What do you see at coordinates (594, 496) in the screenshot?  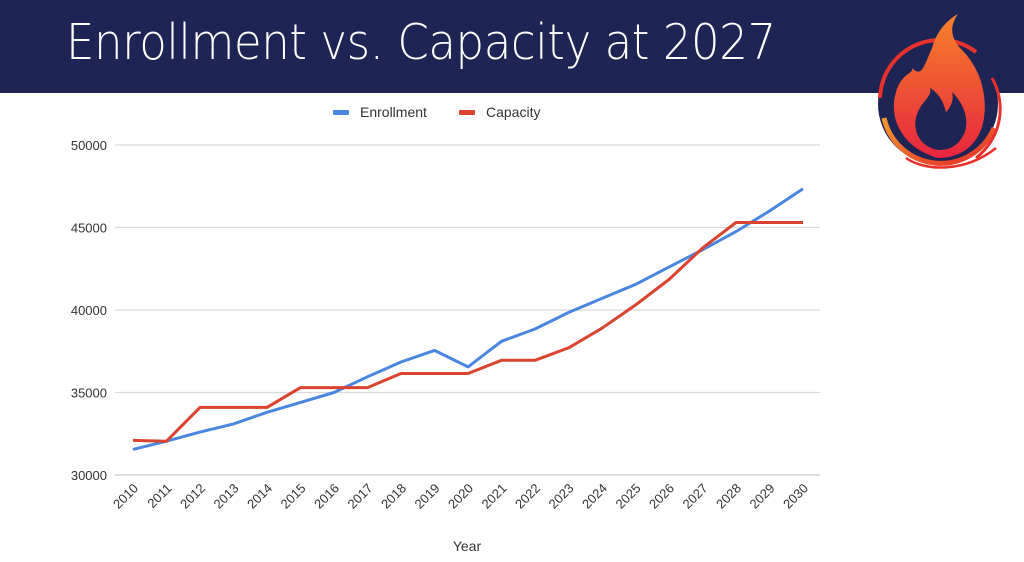 I see `x-tick-label: 2024` at bounding box center [594, 496].